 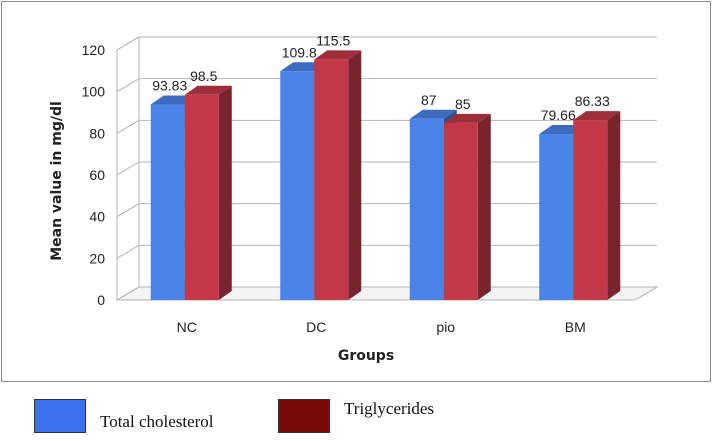 What do you see at coordinates (57, 181) in the screenshot?
I see `y-axis-label: Mean value in mg/dl` at bounding box center [57, 181].